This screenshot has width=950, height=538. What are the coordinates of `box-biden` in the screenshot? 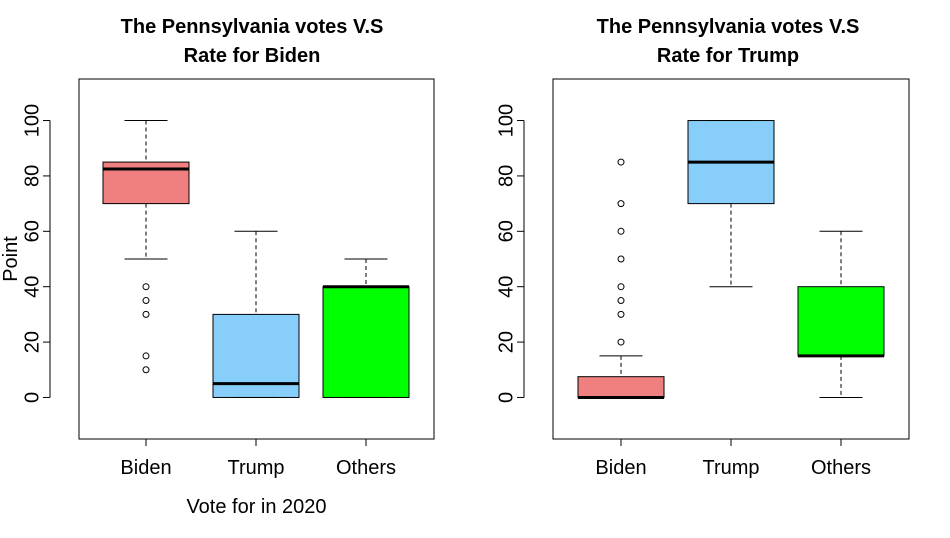 It's located at (621, 387).